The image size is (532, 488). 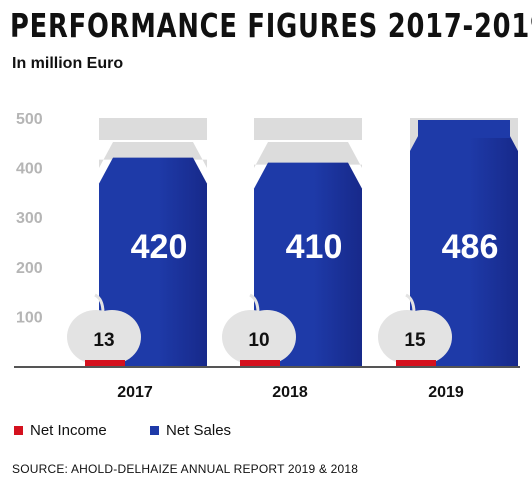 What do you see at coordinates (271, 25) in the screenshot?
I see `chart-title: PERFORMANCE FIGURES 2017-2019` at bounding box center [271, 25].